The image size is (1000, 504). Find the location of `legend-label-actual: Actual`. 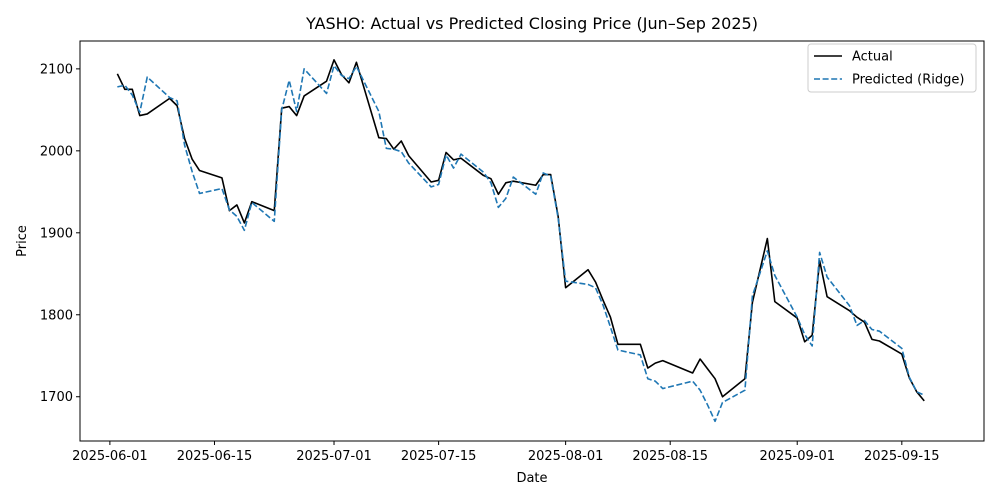

legend-label-actual: Actual is located at coordinates (872, 57).